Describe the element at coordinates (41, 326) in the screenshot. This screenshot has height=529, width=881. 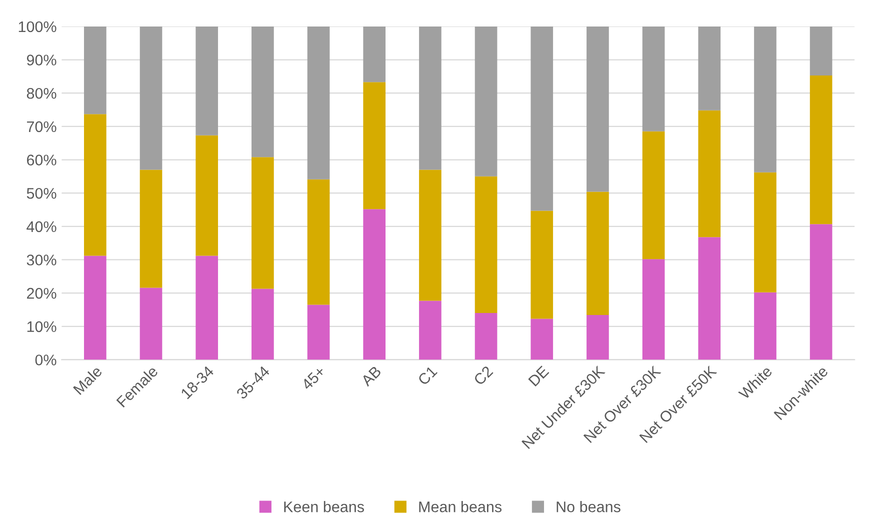
I see `y-tick-label: 10%` at that location.